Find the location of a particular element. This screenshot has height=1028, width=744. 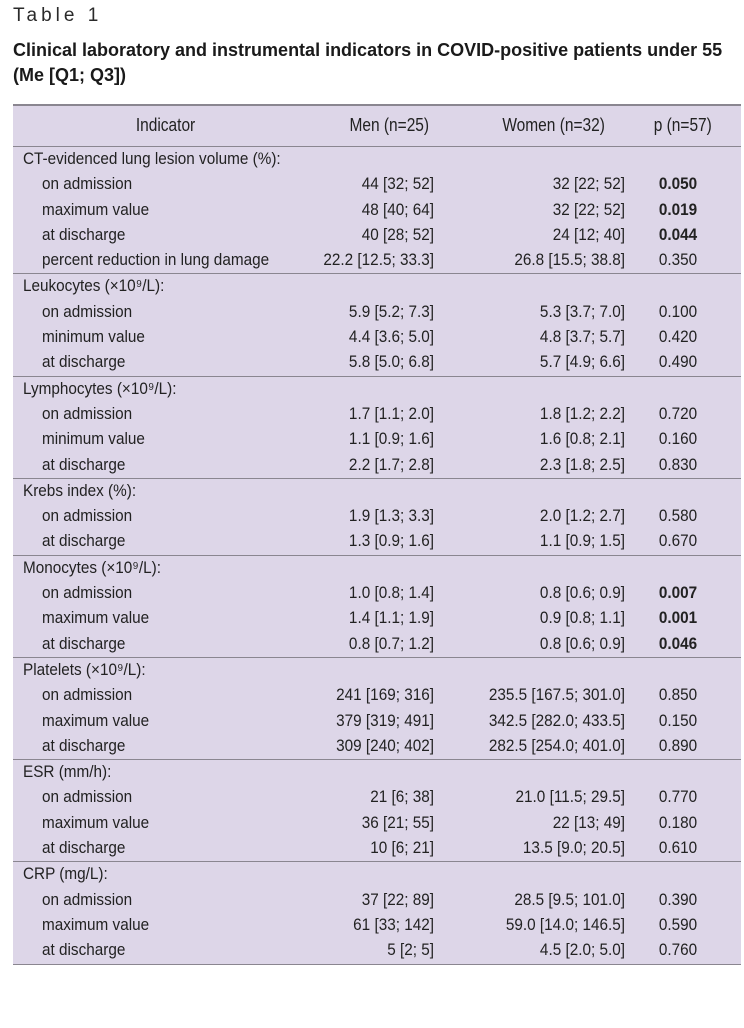

cell-men: 37 [22; 89] is located at coordinates (397, 899).